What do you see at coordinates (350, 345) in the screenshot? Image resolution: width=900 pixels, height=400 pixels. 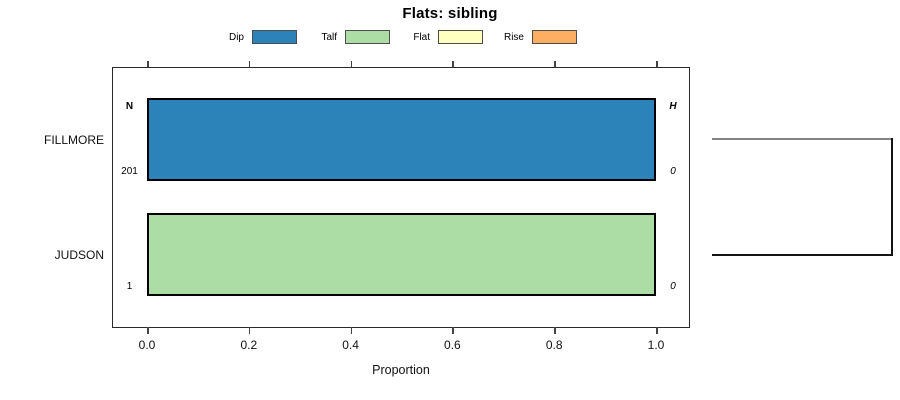 I see `tick-label: 0.4` at bounding box center [350, 345].